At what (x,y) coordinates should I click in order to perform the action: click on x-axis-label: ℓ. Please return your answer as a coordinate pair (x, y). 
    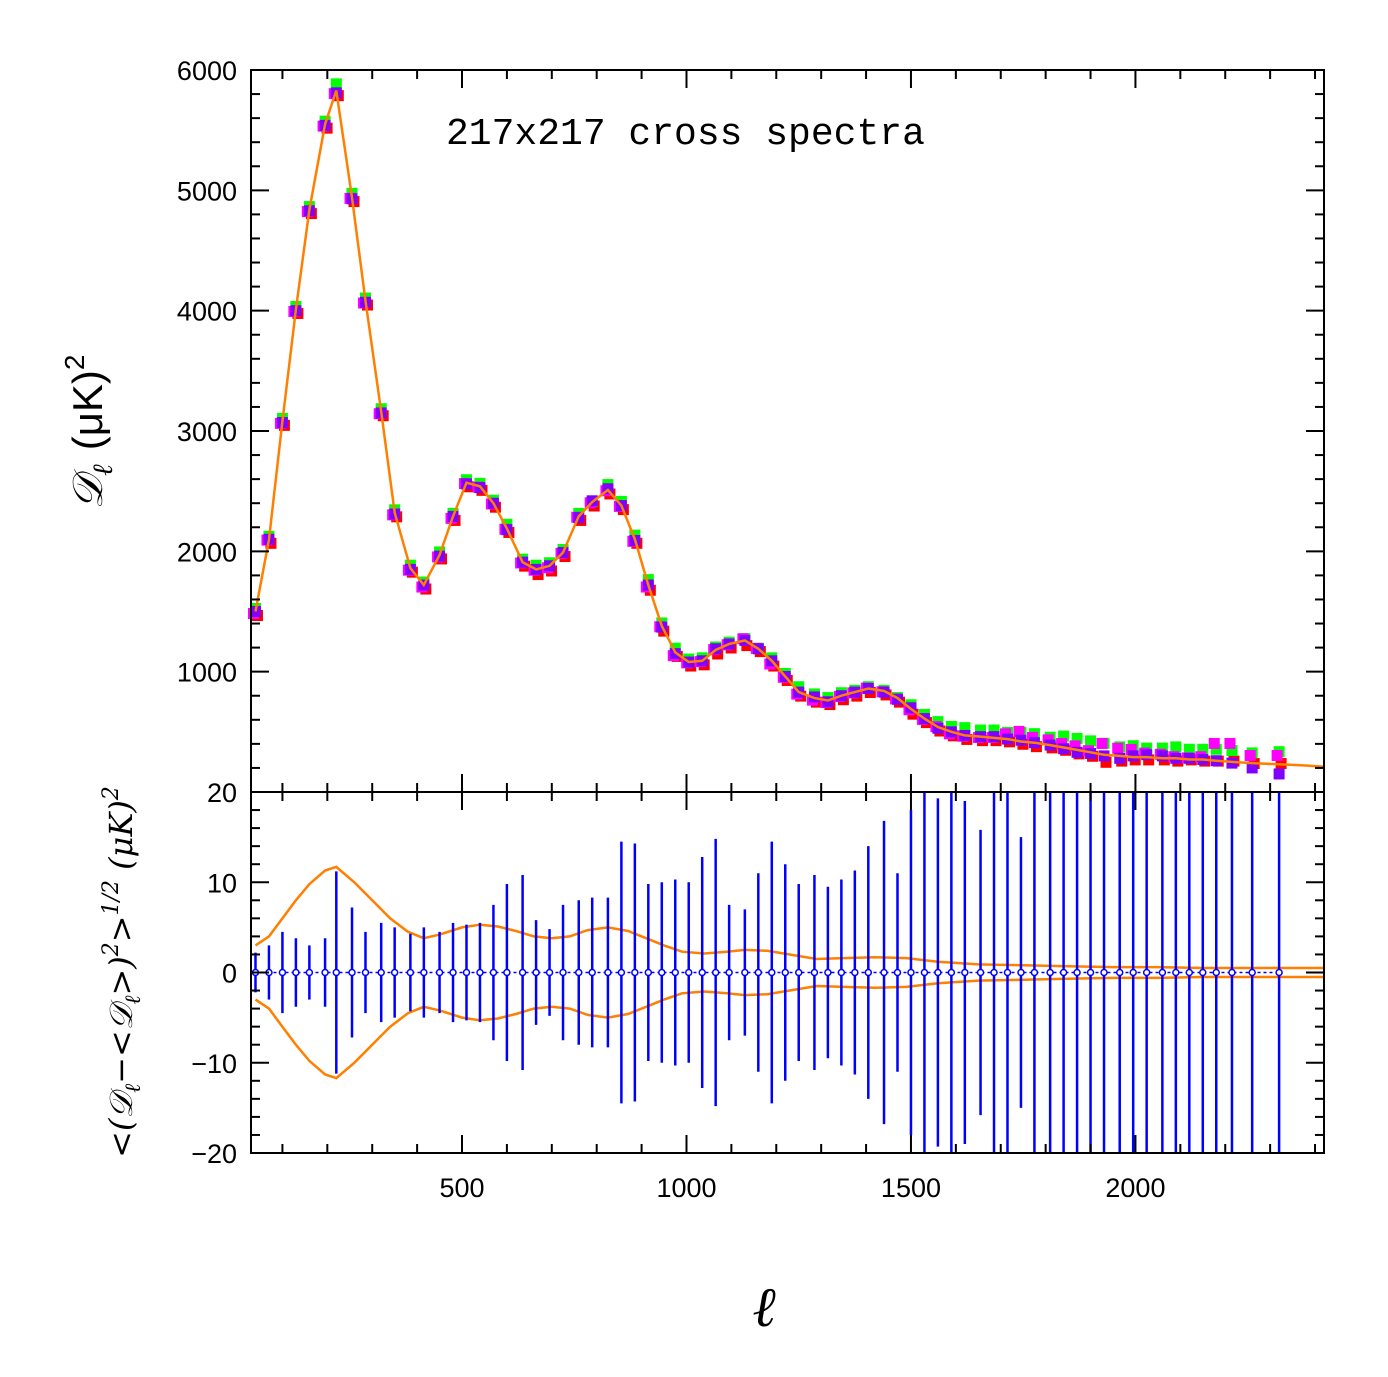
    Looking at the image, I should click on (764, 1307).